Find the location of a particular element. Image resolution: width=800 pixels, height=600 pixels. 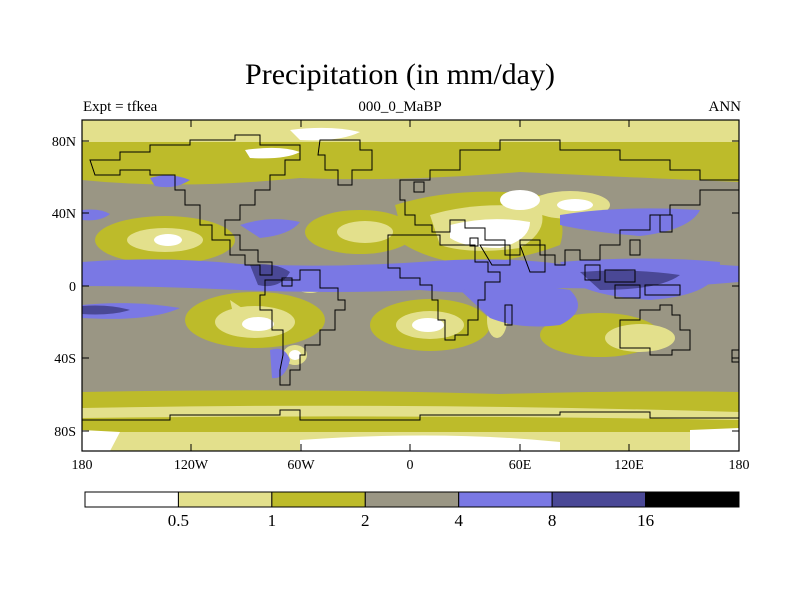

colorbar-level-label: 8 is located at coordinates (552, 520).